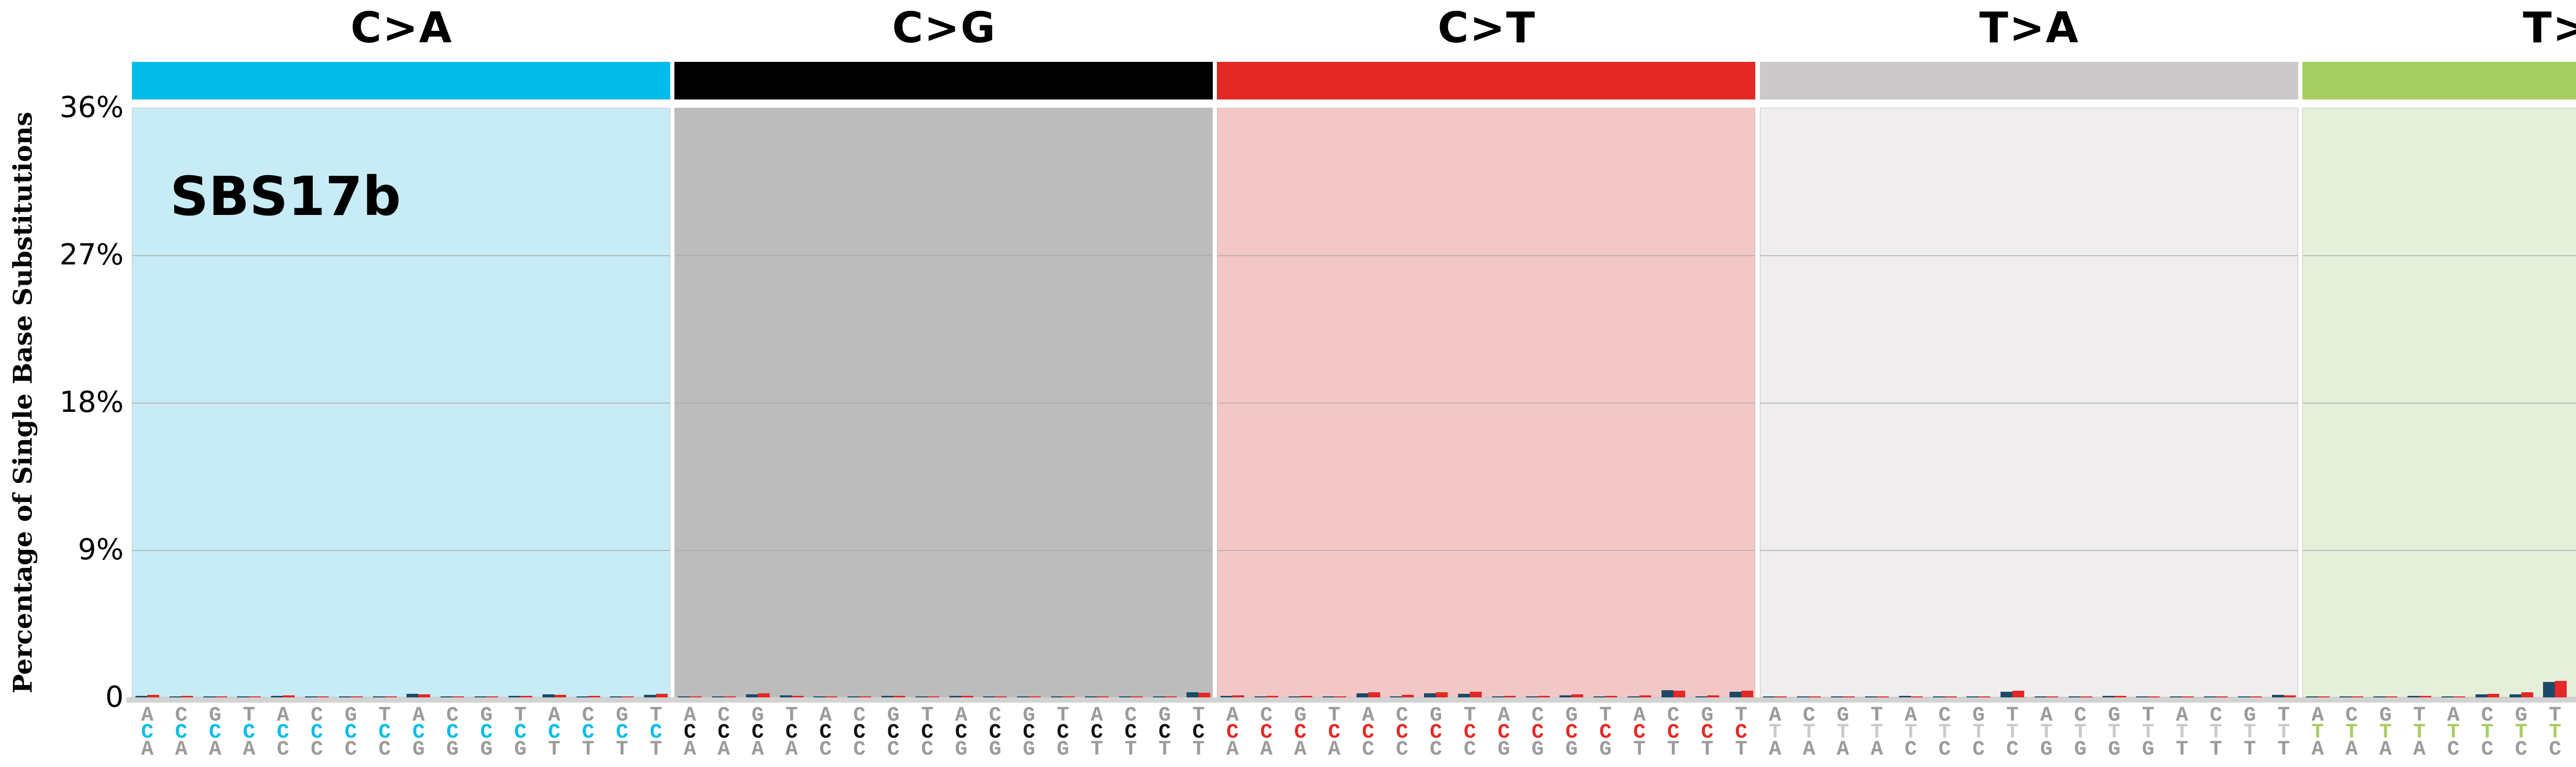 The width and height of the screenshot is (2576, 767). I want to click on bar-transcribed-TCA, so click(1090, 697).